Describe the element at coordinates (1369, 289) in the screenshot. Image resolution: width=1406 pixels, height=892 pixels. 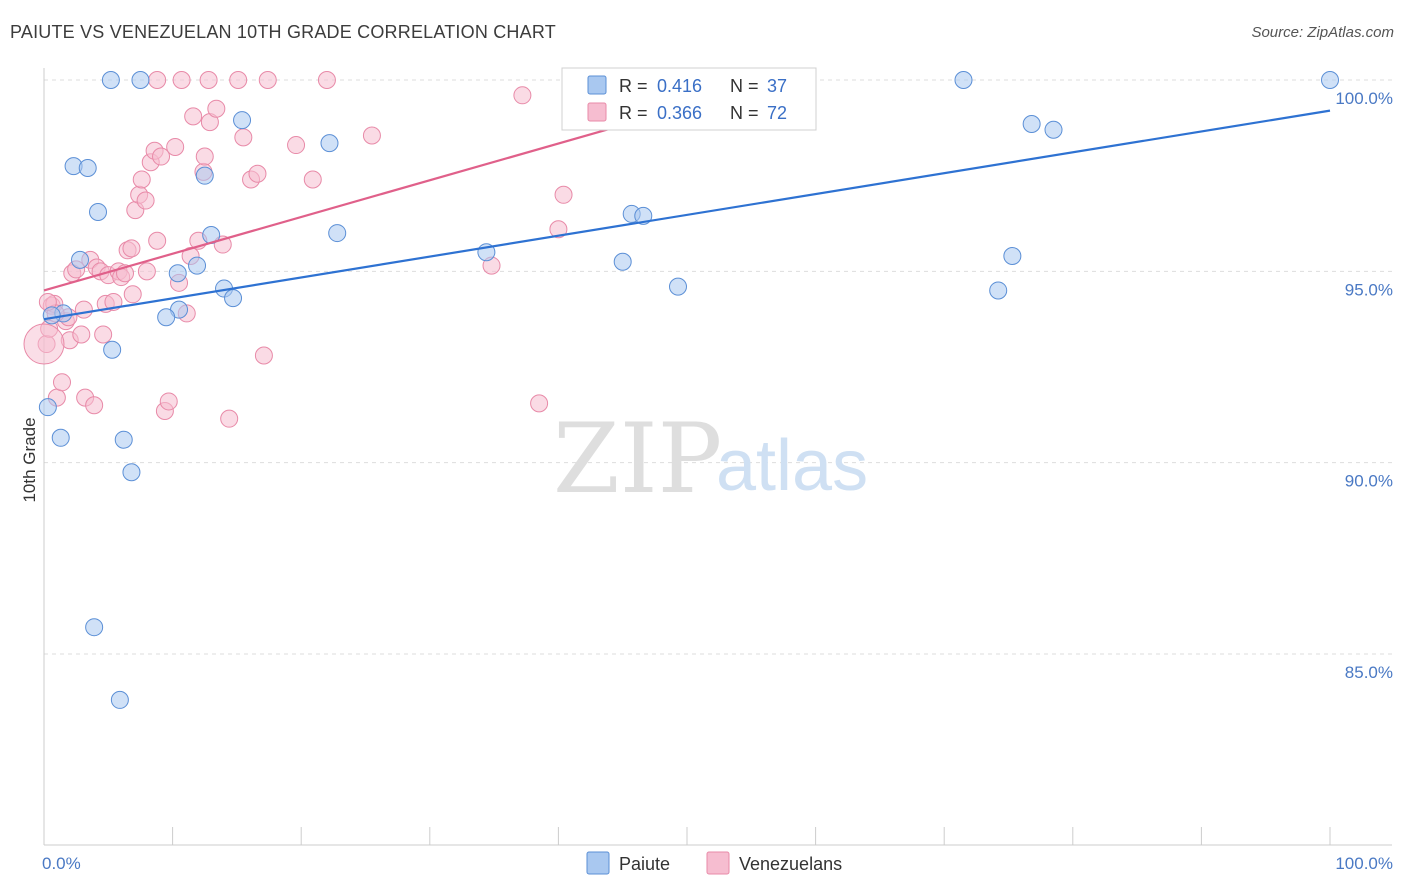
I see `y-tick-label: 95.0%` at that location.